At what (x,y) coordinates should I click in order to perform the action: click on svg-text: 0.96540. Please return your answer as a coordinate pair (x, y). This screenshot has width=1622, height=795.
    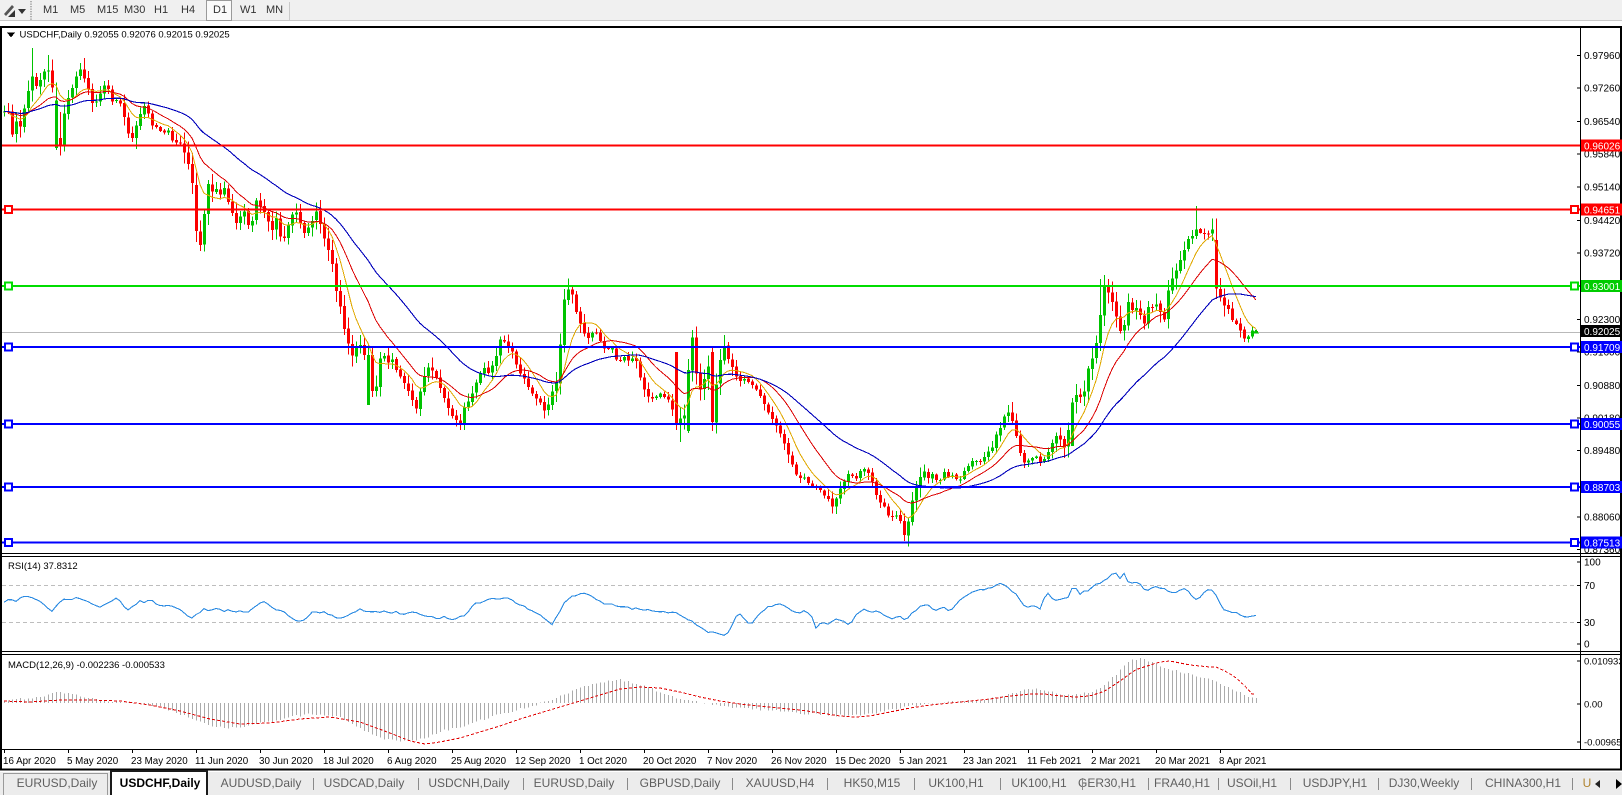
    Looking at the image, I should click on (1602, 122).